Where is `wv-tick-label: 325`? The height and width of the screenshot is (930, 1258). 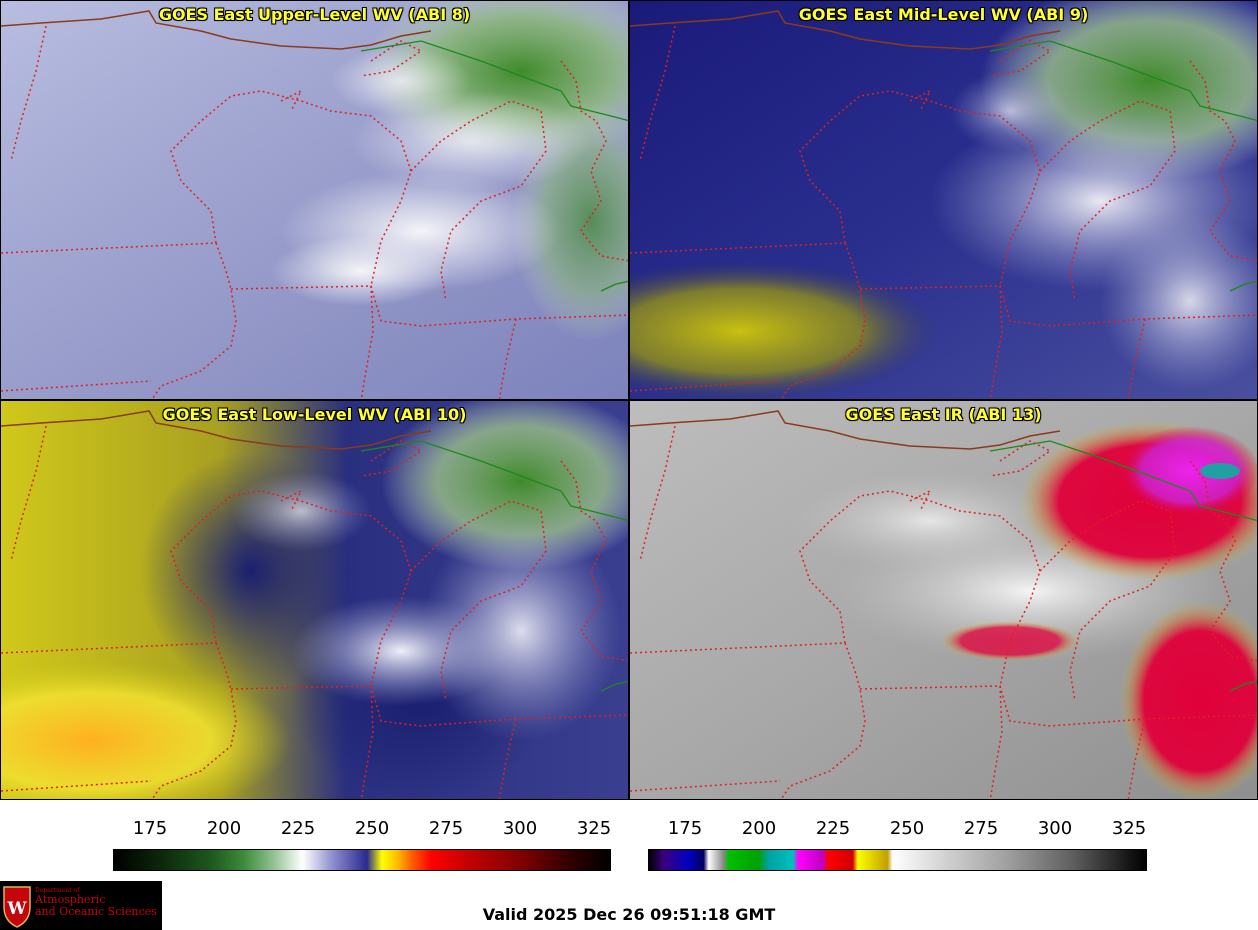 wv-tick-label: 325 is located at coordinates (594, 828).